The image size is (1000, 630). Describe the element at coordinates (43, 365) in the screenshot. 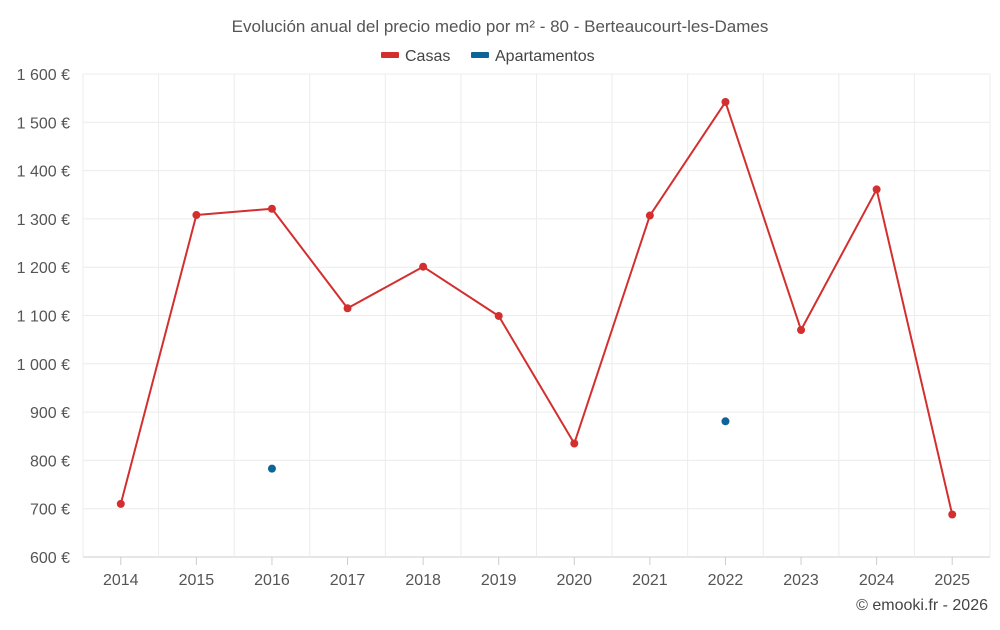

I see `y-tick-label: 1 000 €` at that location.